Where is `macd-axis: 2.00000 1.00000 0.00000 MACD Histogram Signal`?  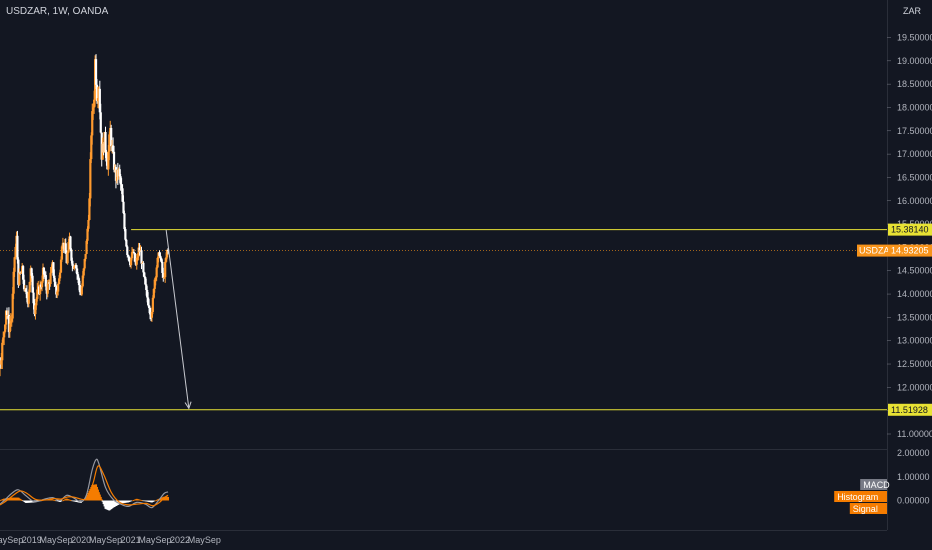 macd-axis: 2.00000 1.00000 0.00000 MACD Histogram Signal is located at coordinates (882, 481).